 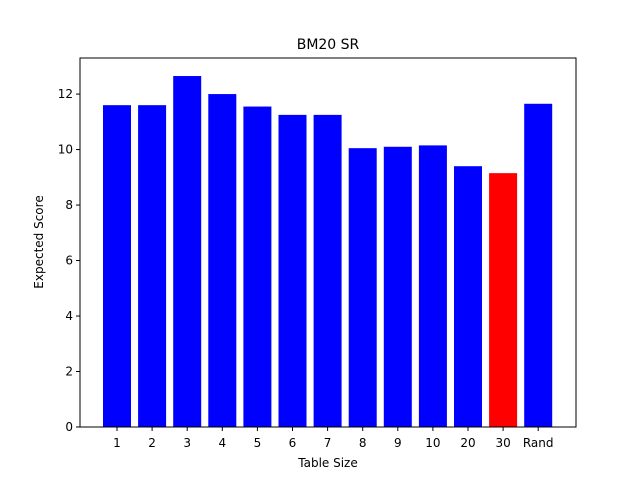 What do you see at coordinates (432, 443) in the screenshot?
I see `x-tick-label: 10` at bounding box center [432, 443].